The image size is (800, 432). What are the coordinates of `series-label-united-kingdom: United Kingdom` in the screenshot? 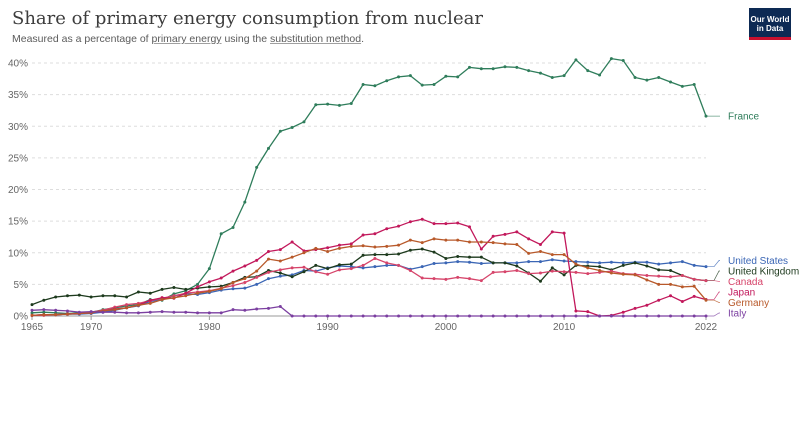 It's located at (763, 272).